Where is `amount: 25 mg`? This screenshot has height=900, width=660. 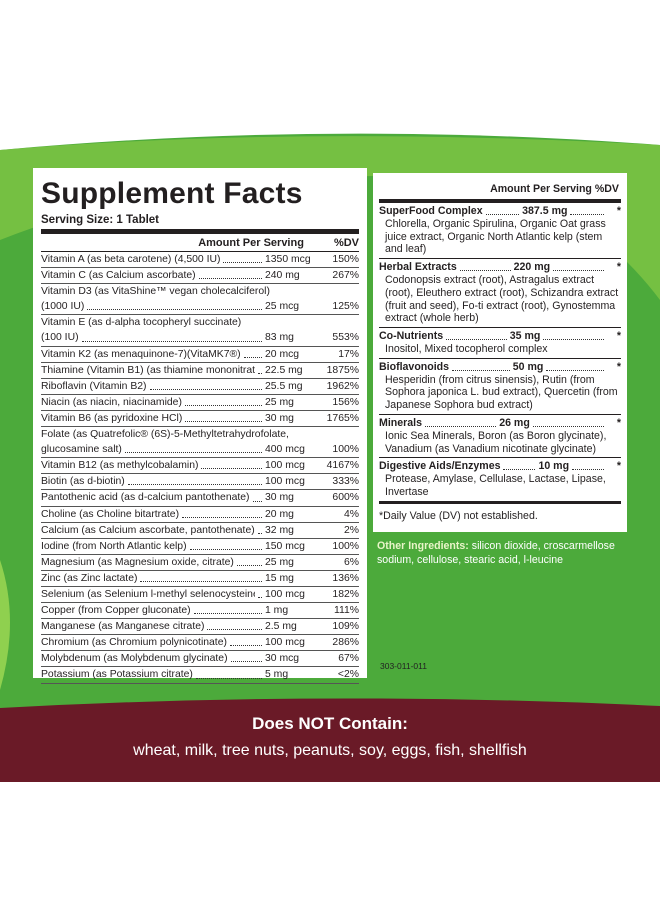
amount: 25 mg is located at coordinates (279, 402).